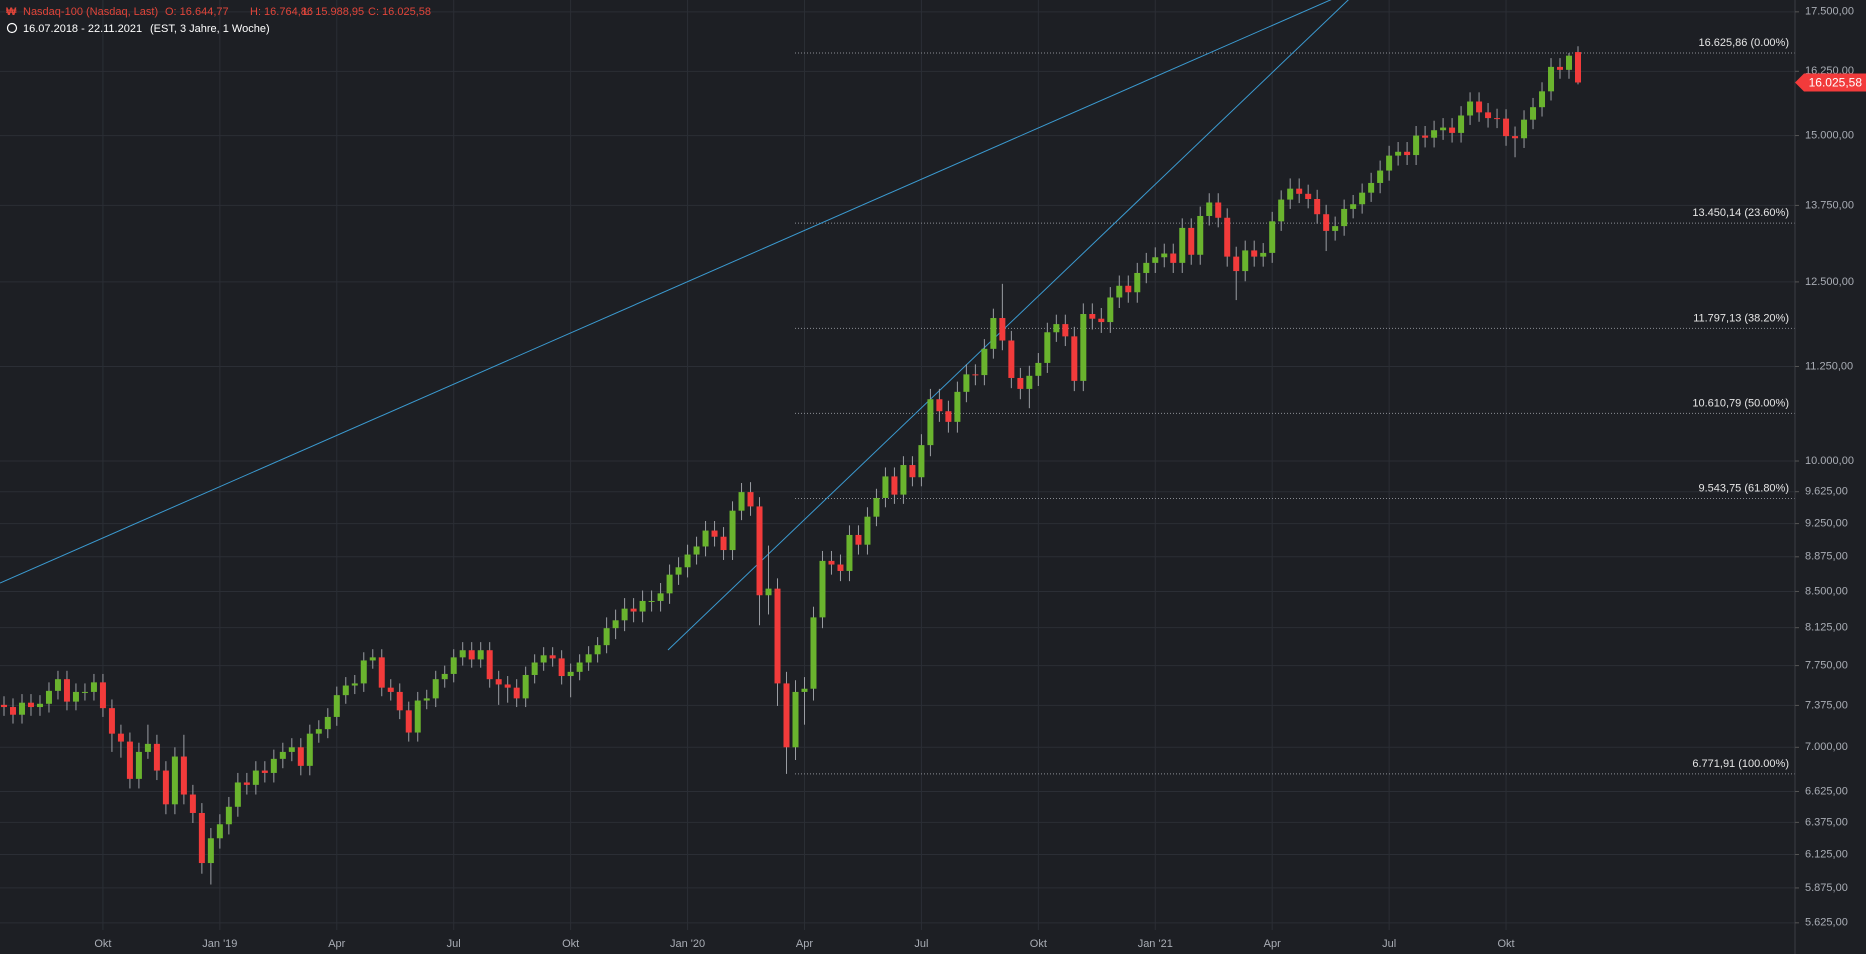  Describe the element at coordinates (454, 944) in the screenshot. I see `x-tick-label: Jul` at that location.